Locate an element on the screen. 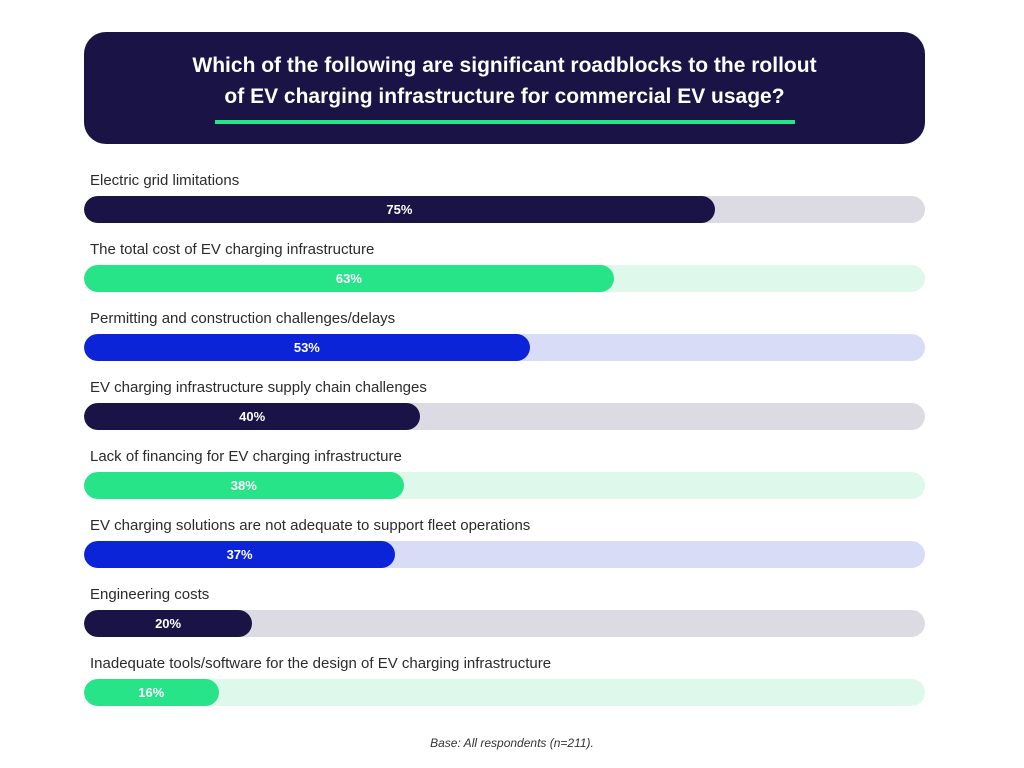  bar-value-label: 53% is located at coordinates (306, 347).